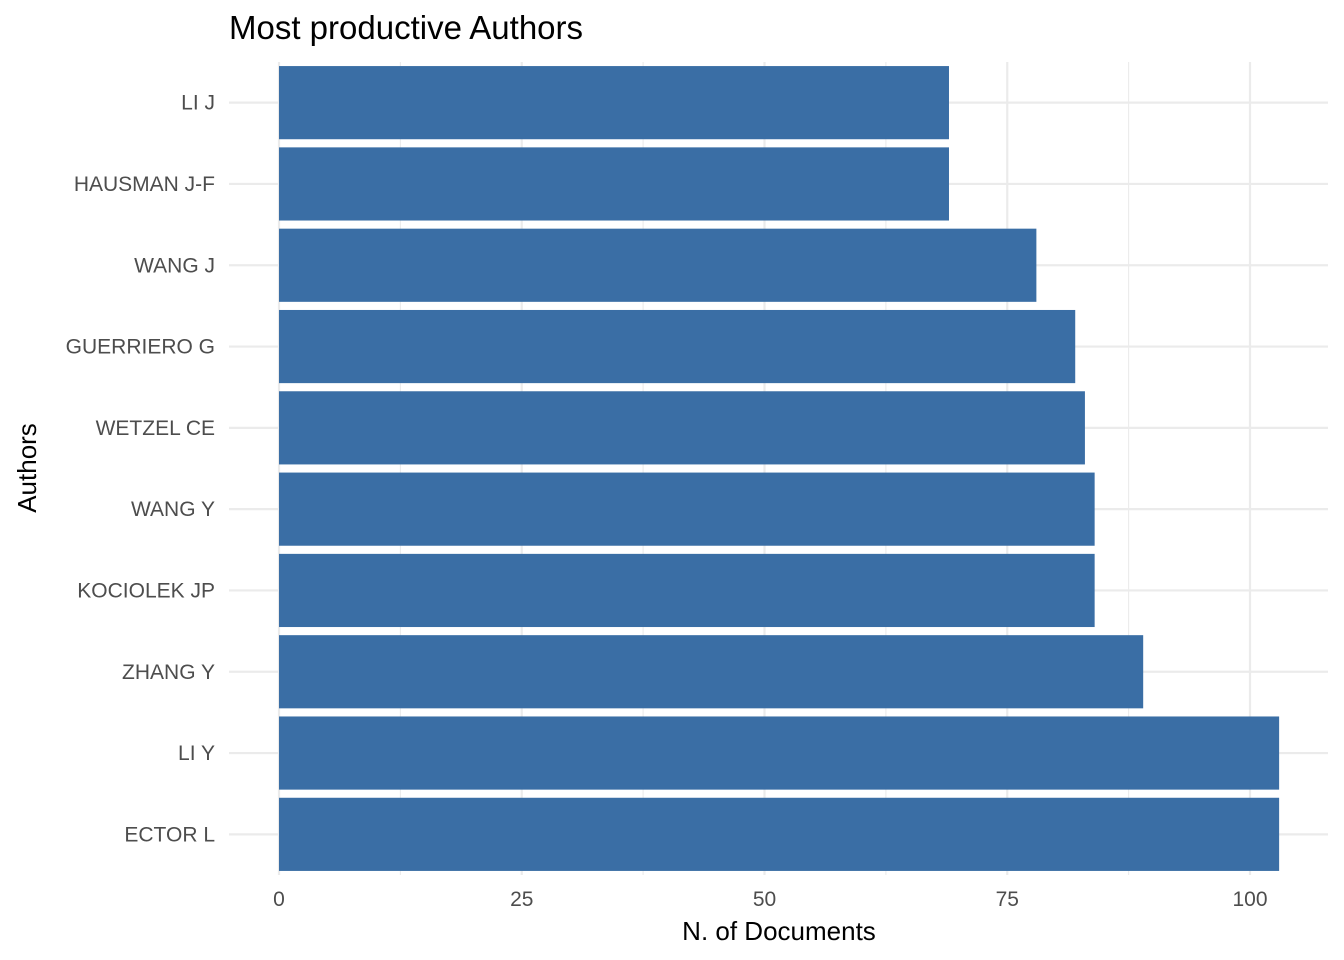 The height and width of the screenshot is (960, 1344). I want to click on y-tick-label: GUERRIERO G, so click(140, 347).